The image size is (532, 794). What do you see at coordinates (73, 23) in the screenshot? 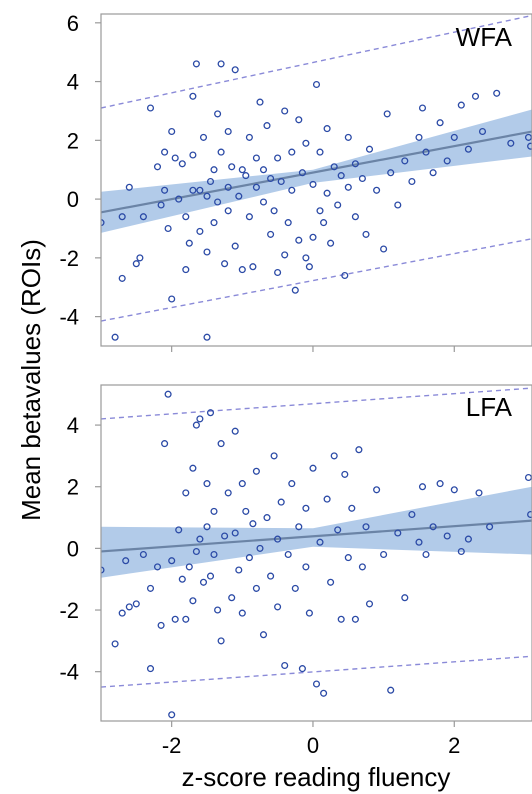
I see `y-tick-label-wfa-0: 6` at bounding box center [73, 23].